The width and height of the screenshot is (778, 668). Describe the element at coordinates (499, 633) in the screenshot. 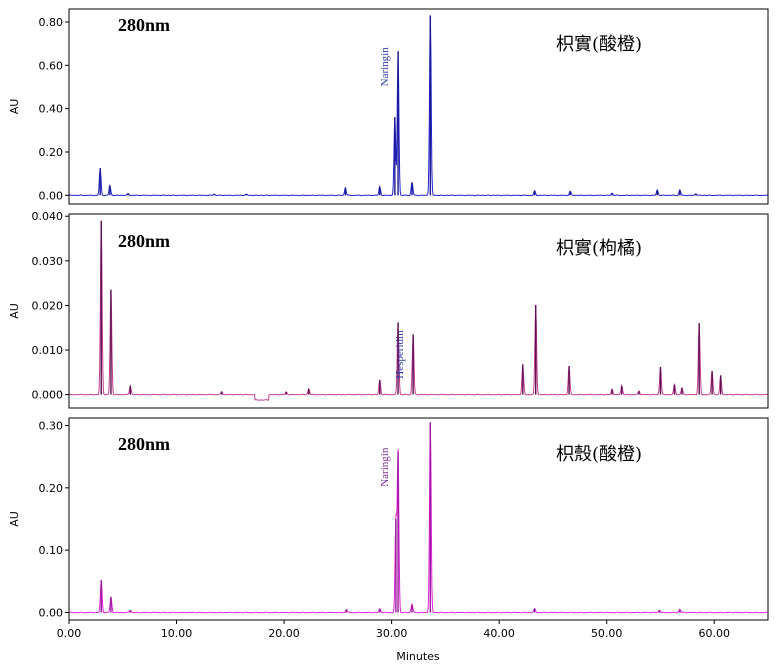

I see `x-tick-label: 40.00` at that location.